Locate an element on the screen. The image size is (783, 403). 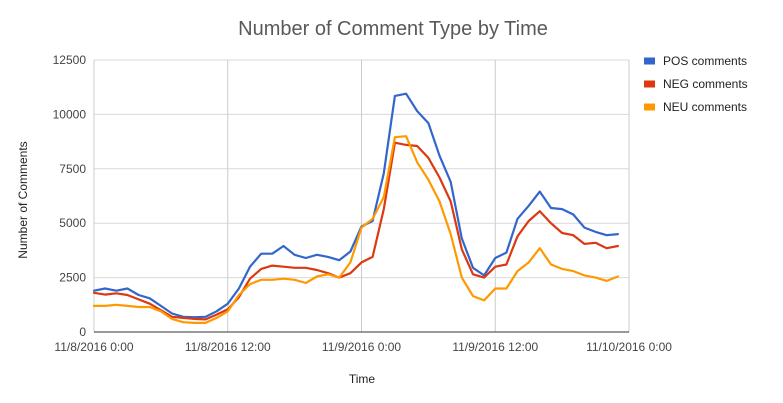
y-tick-label: 5000 is located at coordinates (72, 223).